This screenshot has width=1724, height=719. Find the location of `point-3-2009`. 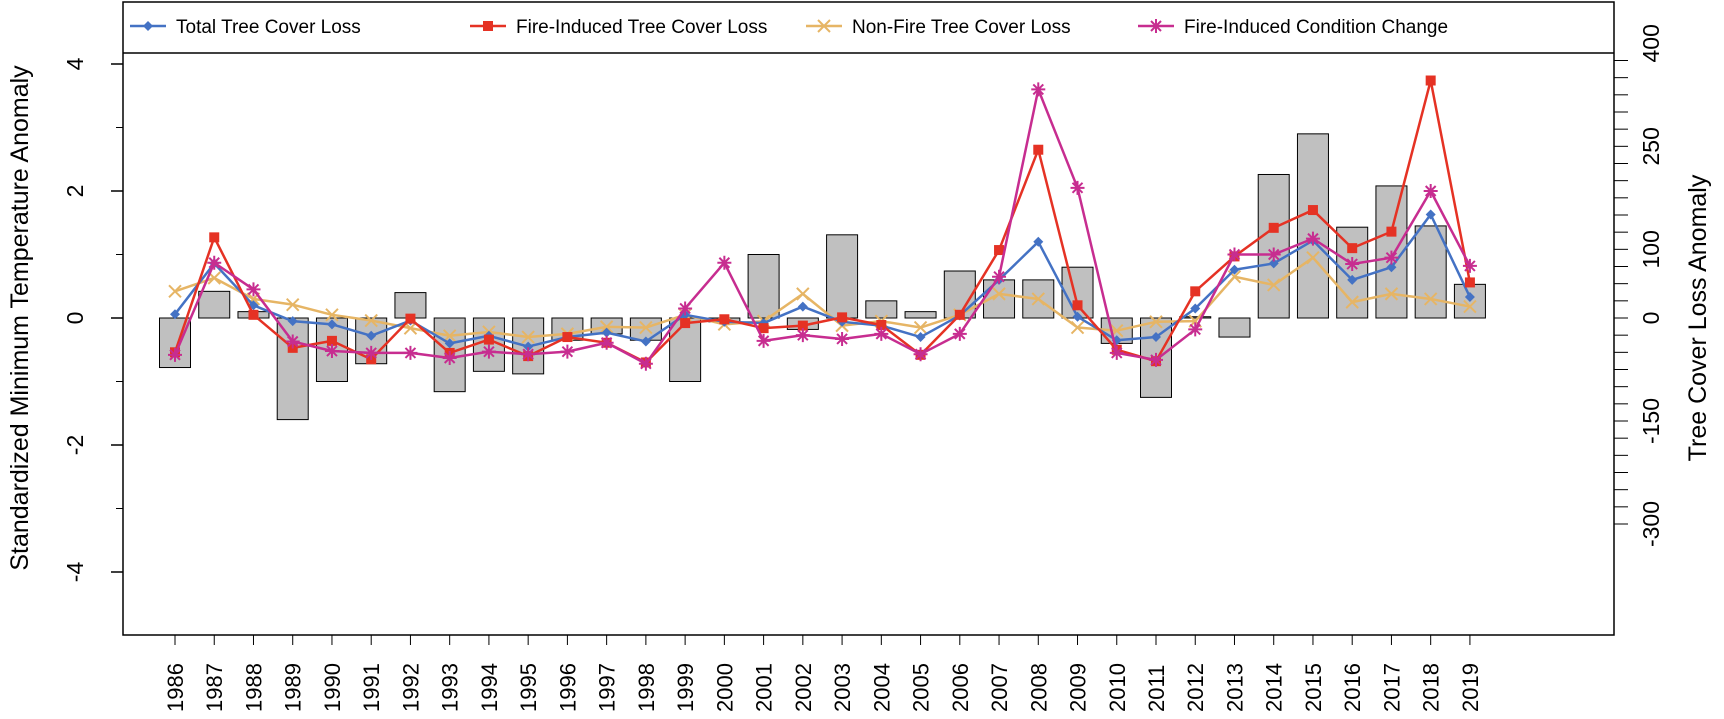

point-3-2009 is located at coordinates (1077, 187).